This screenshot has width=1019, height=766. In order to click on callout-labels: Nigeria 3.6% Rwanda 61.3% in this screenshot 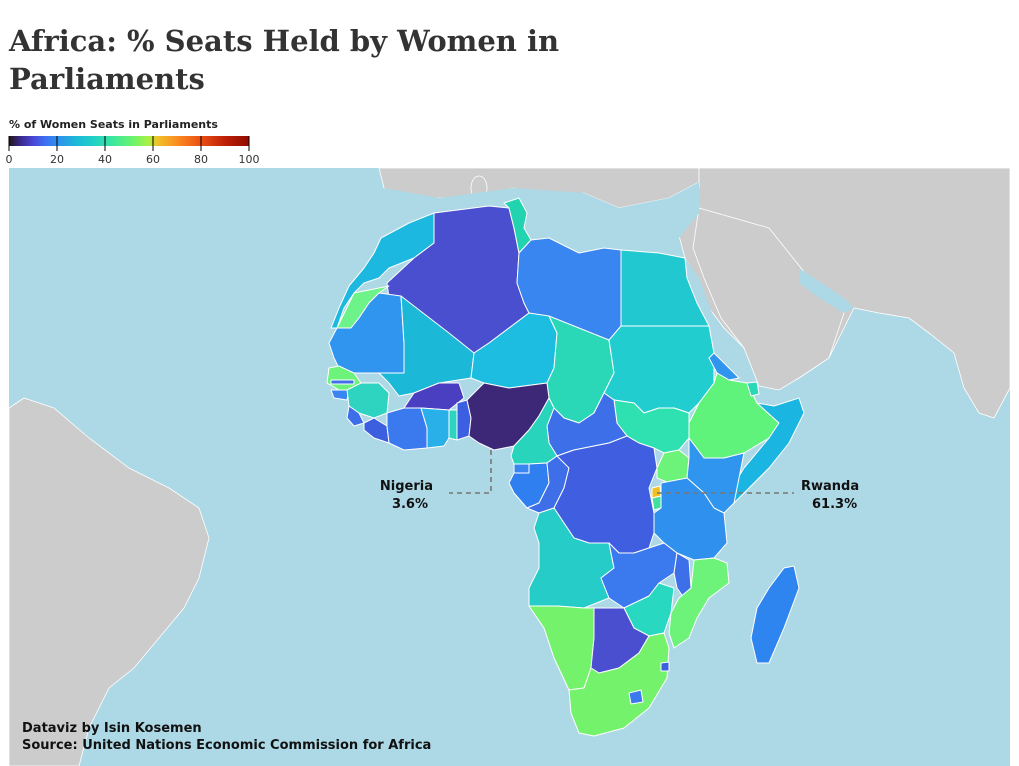, I will do `click(619, 495)`.